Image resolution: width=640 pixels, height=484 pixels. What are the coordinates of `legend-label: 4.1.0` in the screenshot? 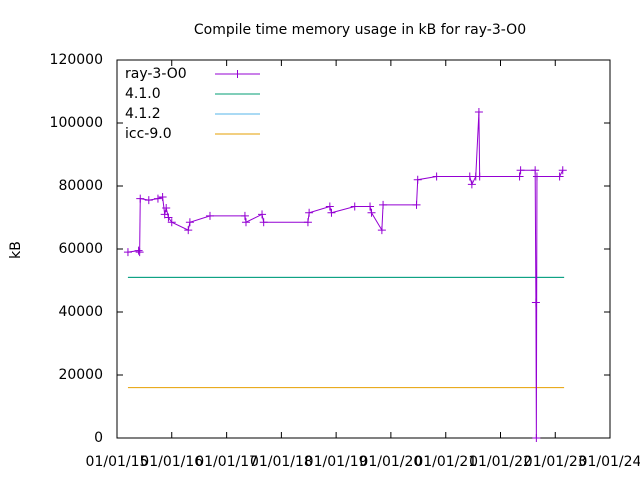 It's located at (143, 94).